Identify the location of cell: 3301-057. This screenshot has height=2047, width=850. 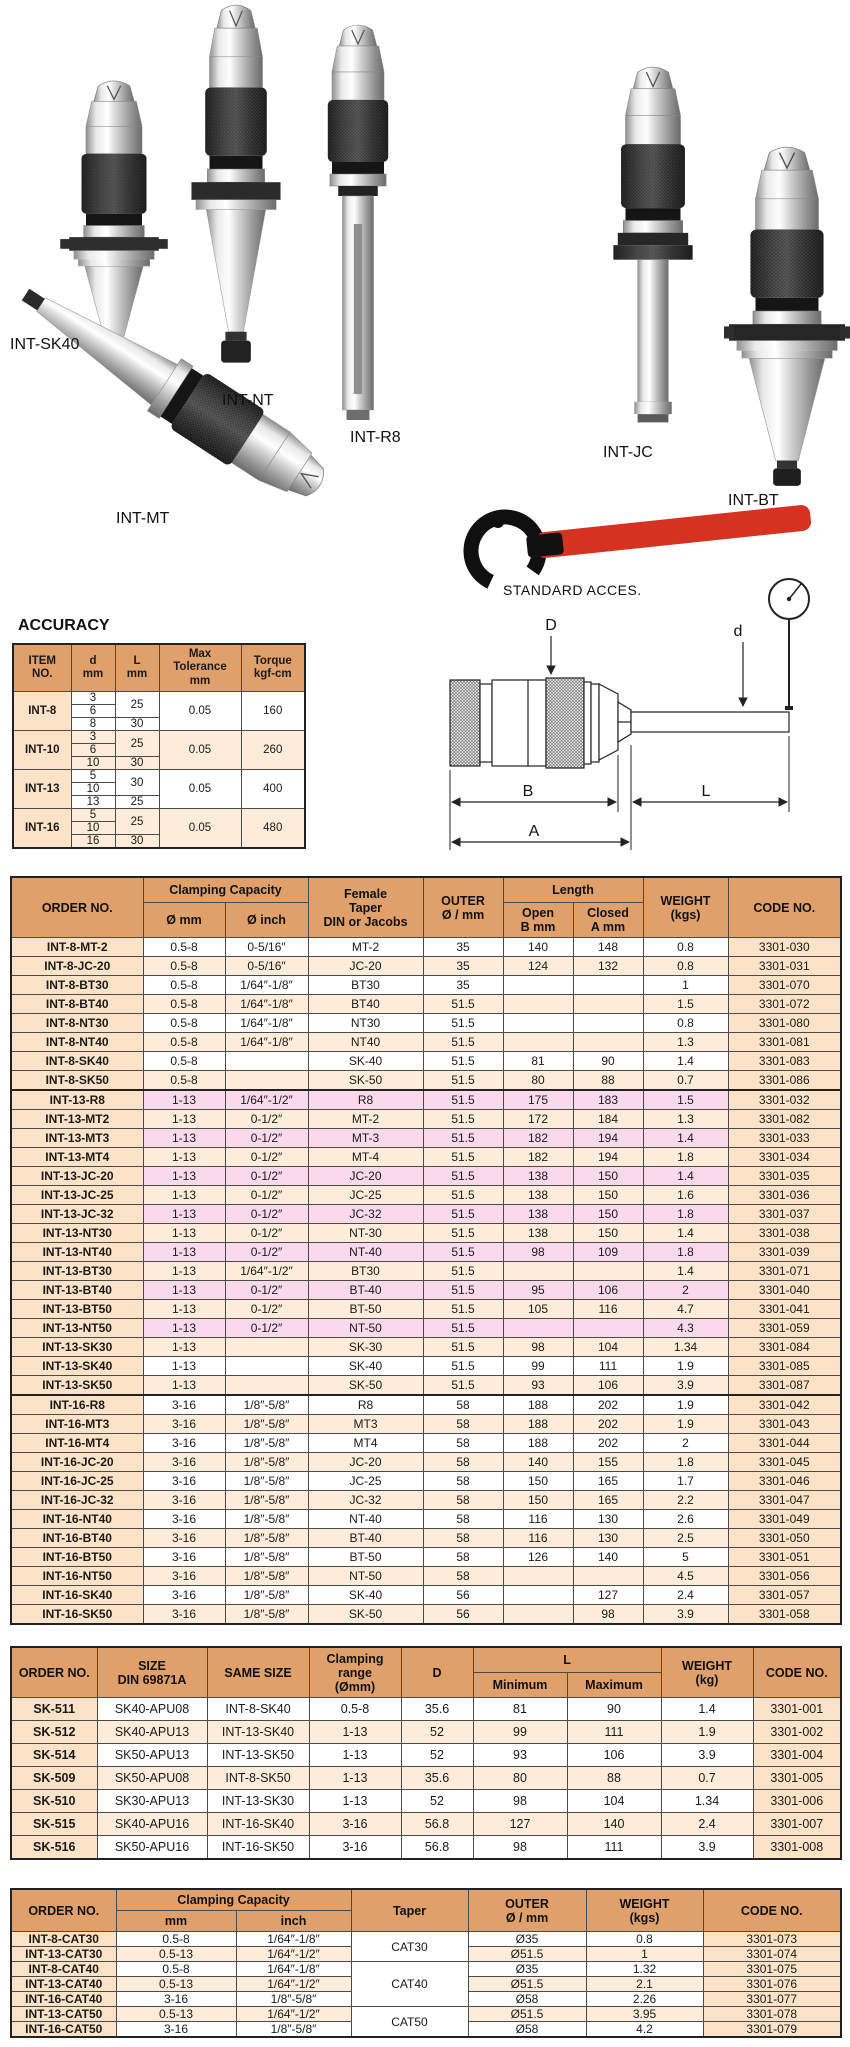
(784, 1595).